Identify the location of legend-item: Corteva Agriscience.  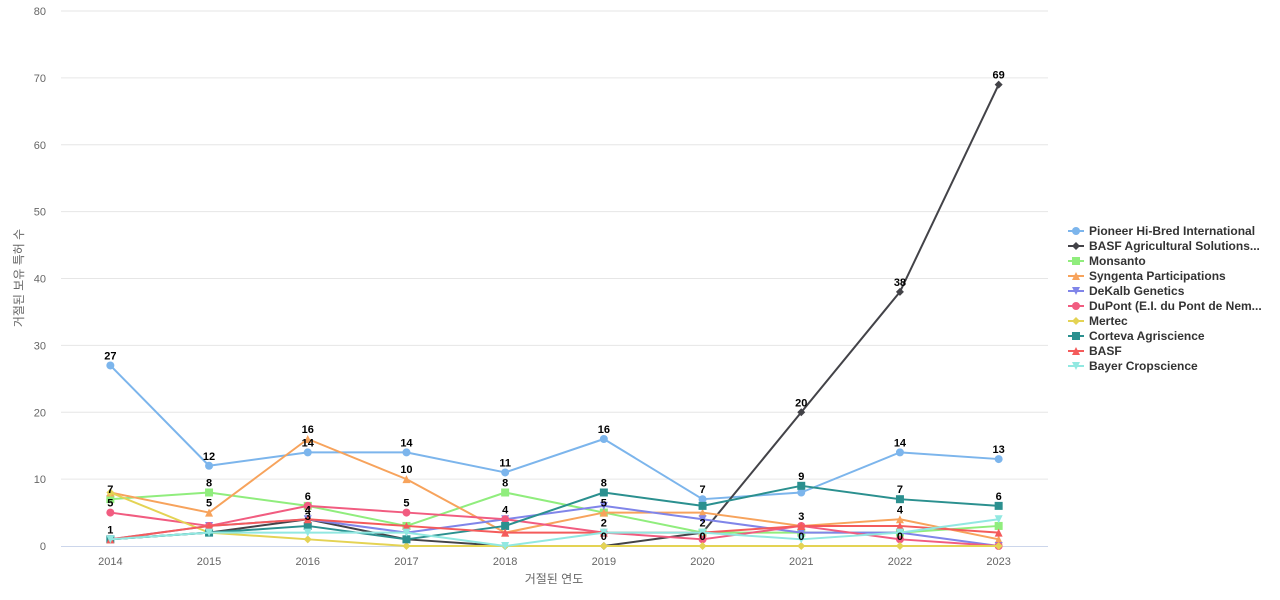
(1136, 336).